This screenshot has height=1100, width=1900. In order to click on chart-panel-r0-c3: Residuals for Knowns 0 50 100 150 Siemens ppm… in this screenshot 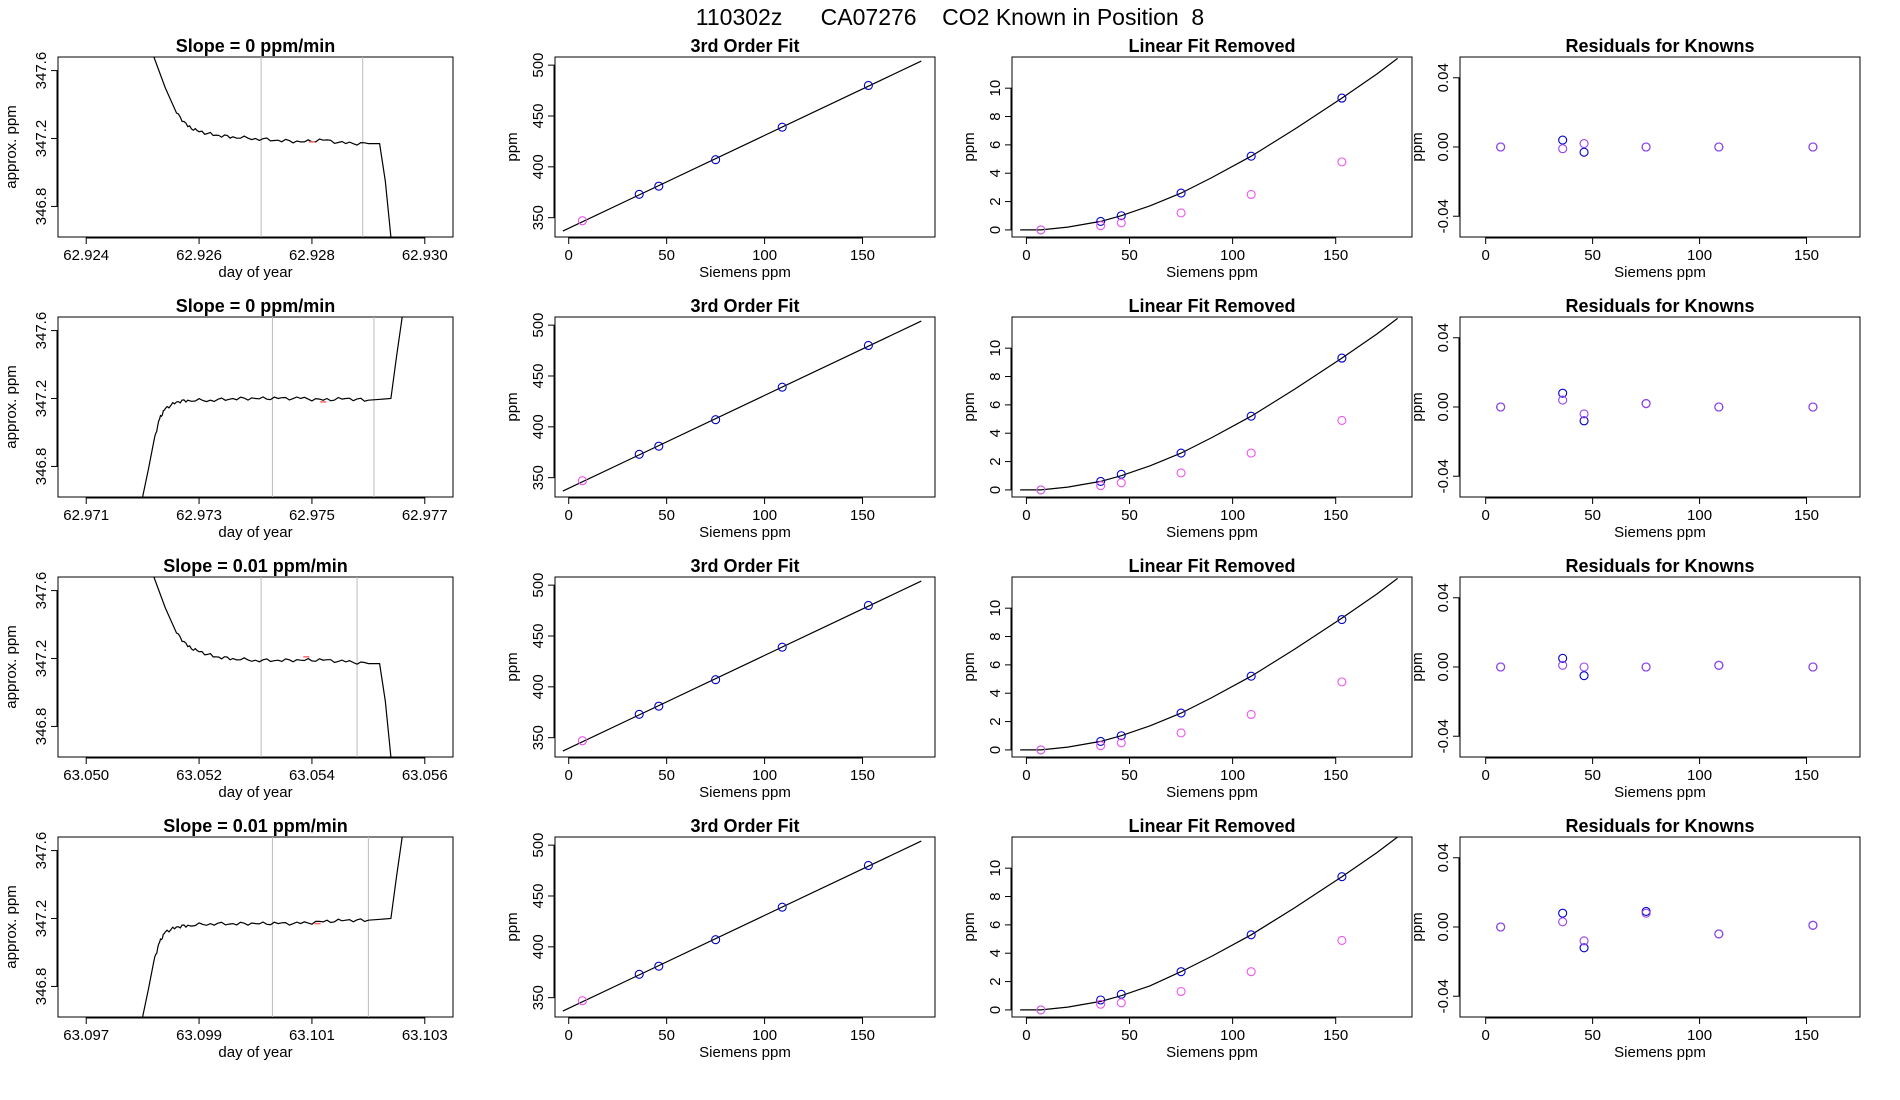, I will do `click(1635, 158)`.